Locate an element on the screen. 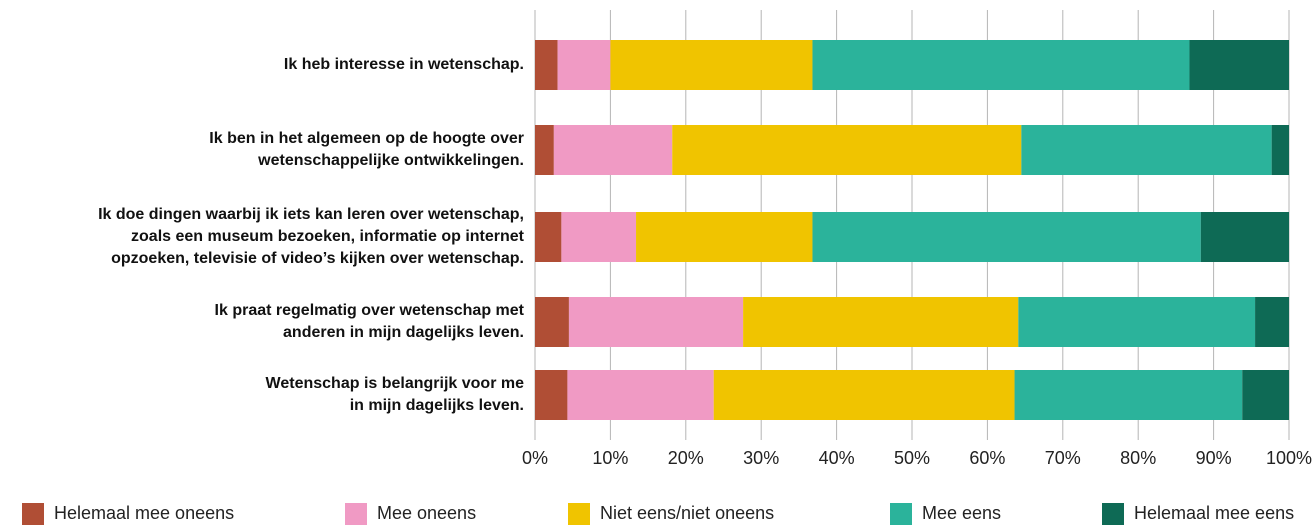  x-tick-label: 100% is located at coordinates (1289, 458).